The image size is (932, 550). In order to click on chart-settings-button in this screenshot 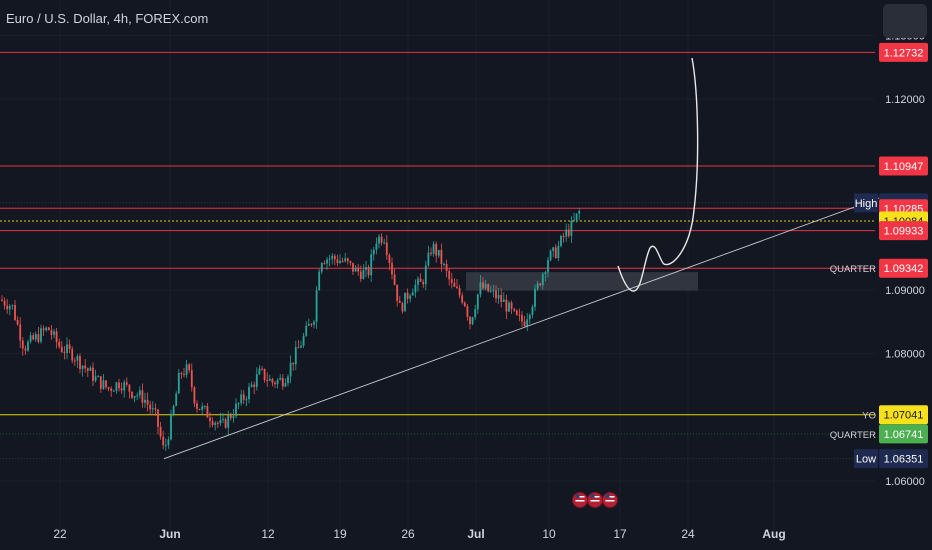, I will do `click(905, 21)`.